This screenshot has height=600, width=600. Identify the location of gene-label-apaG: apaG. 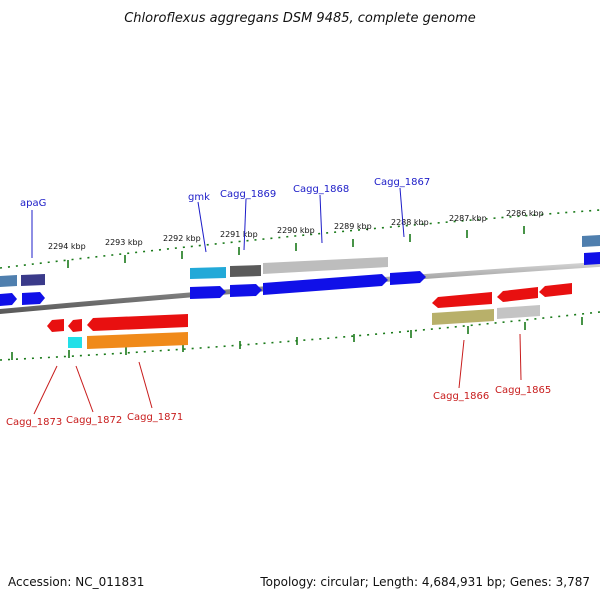
(33, 203).